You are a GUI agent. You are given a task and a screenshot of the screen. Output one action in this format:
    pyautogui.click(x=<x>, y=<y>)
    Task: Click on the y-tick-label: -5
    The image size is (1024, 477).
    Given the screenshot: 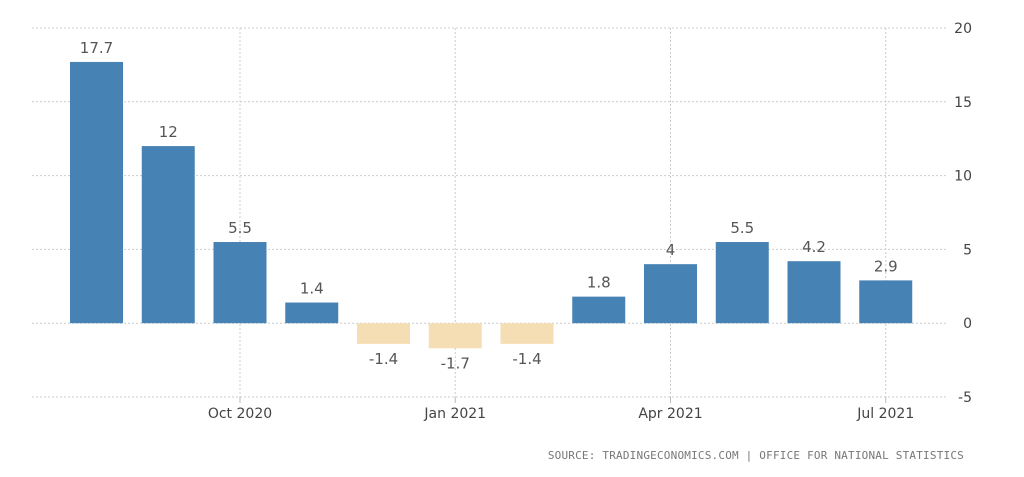 What is the action you would take?
    pyautogui.click(x=965, y=398)
    